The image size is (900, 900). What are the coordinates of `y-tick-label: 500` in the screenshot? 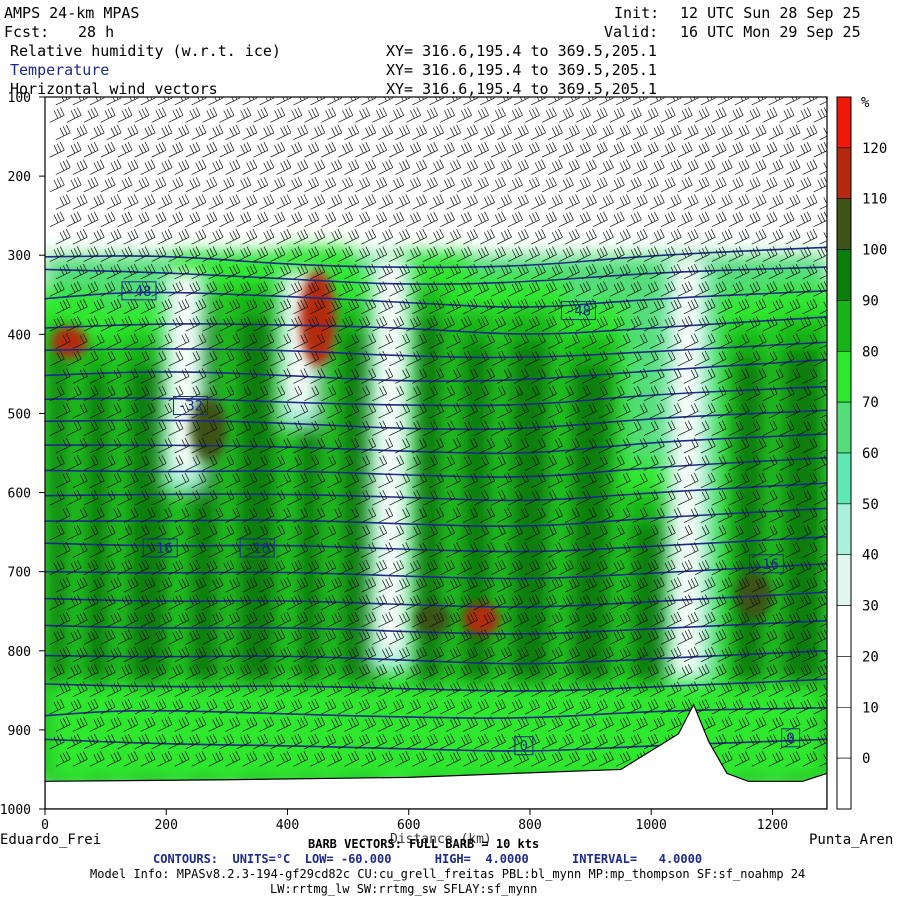 It's located at (19, 414).